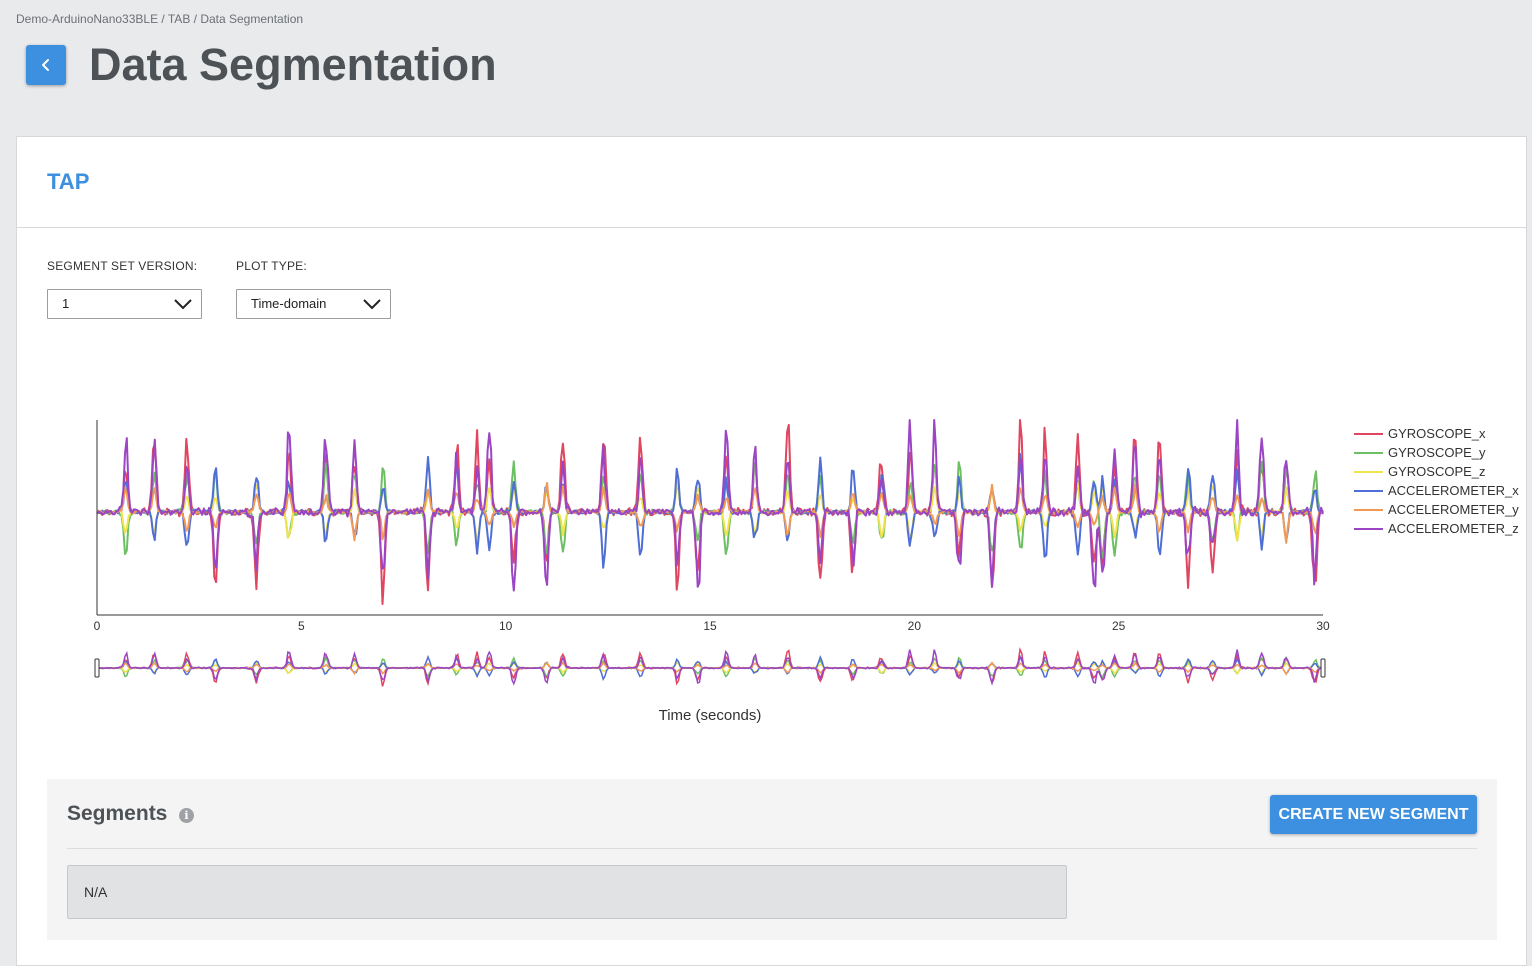 Image resolution: width=1532 pixels, height=966 pixels. I want to click on x-tick-label: 15, so click(710, 626).